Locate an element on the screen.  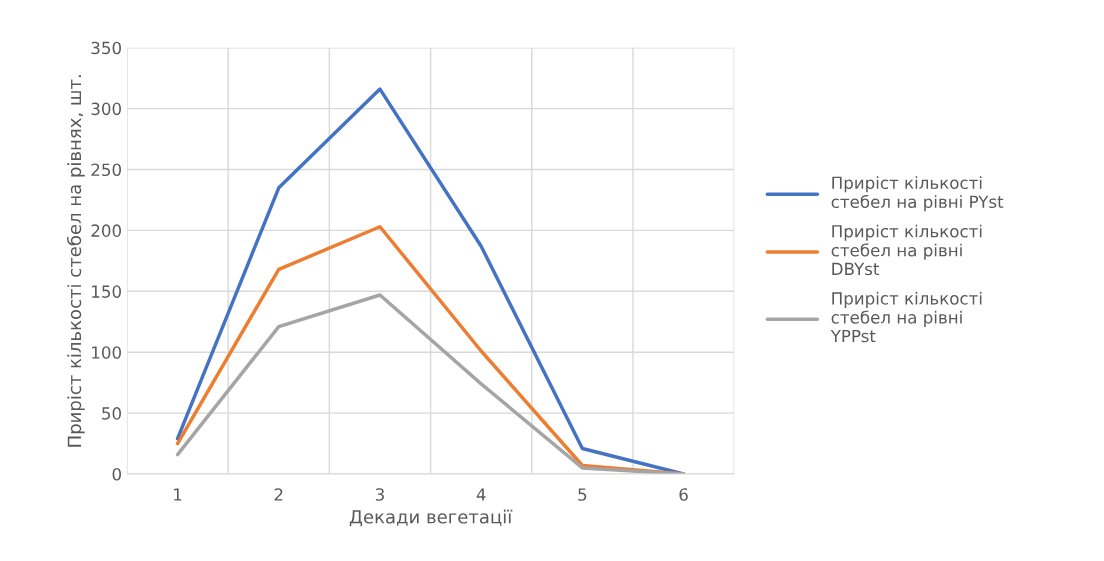
legend-label: Приріст кількості стебел на рівні DBYst is located at coordinates (906, 250).